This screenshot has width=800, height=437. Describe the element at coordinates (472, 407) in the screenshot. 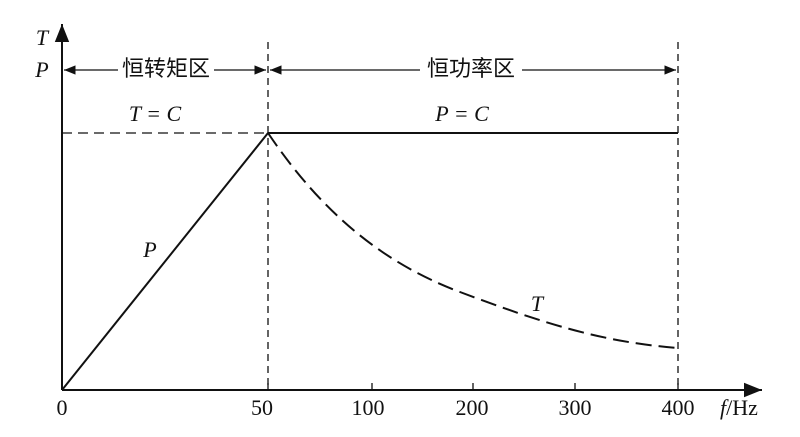

I see `x-tick-label: 200` at that location.